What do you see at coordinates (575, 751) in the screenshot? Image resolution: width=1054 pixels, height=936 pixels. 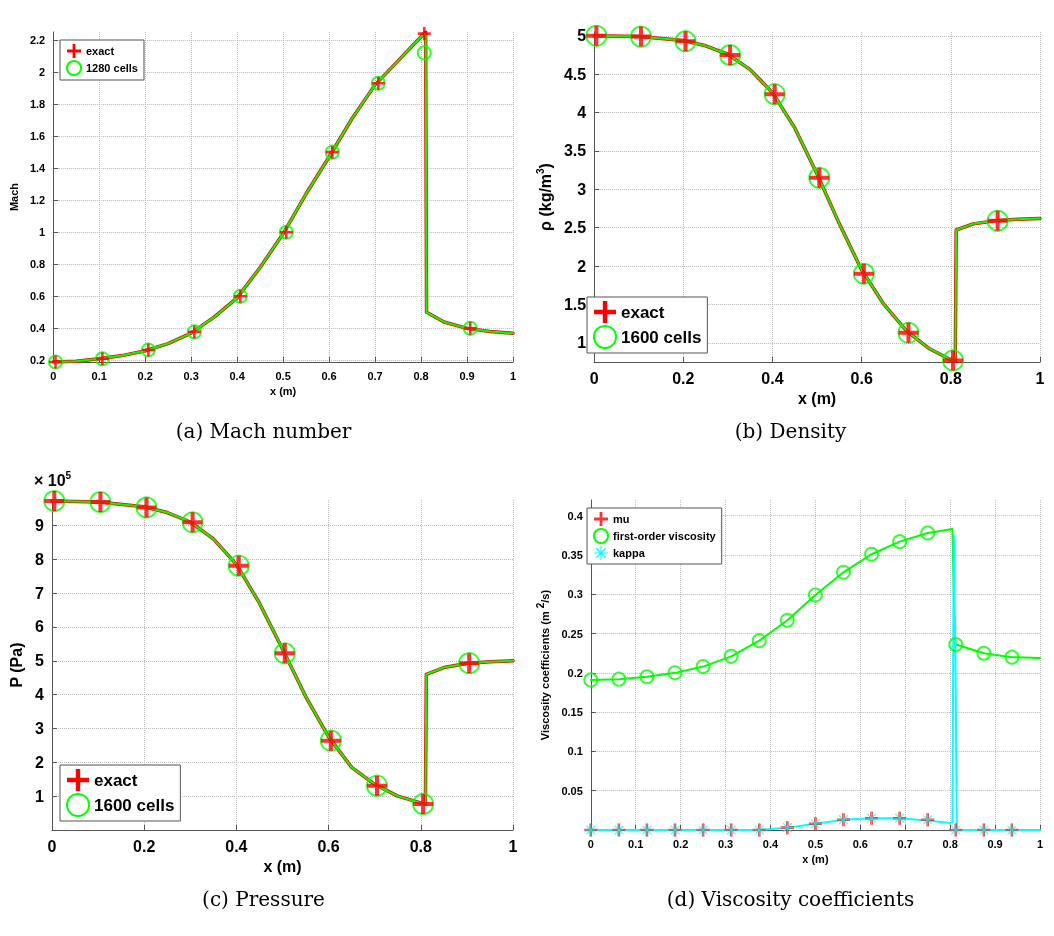 I see `y-tick-label: 0.1` at bounding box center [575, 751].